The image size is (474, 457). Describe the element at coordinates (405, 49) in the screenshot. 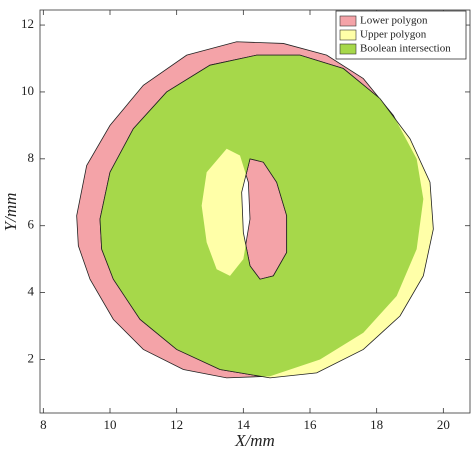

I see `legend-label: Boolean intersection` at that location.